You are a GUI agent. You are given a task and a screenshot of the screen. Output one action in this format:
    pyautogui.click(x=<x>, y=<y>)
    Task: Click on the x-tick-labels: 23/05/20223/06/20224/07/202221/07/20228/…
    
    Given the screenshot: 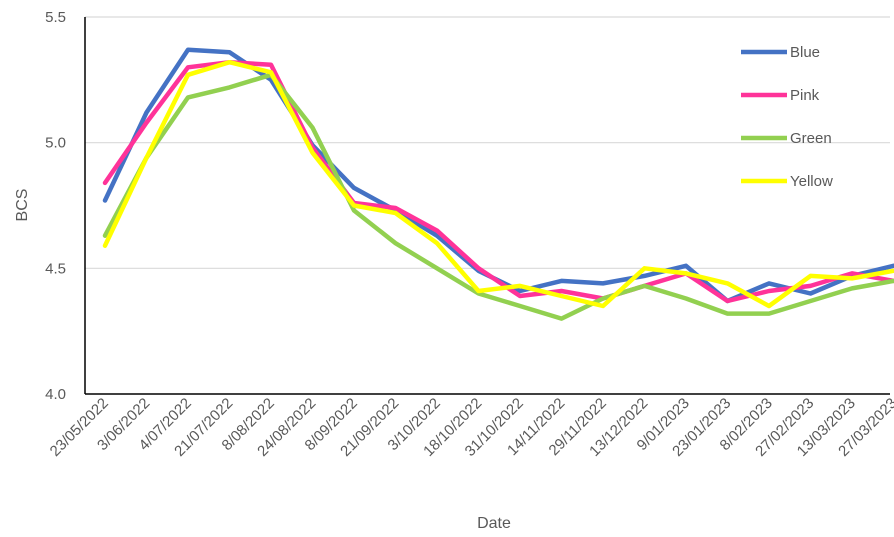 What is the action you would take?
    pyautogui.click(x=470, y=427)
    